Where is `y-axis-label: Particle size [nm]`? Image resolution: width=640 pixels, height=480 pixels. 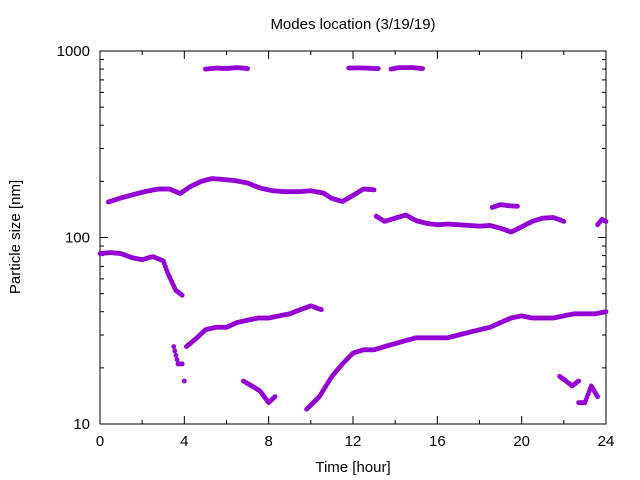 y-axis-label: Particle size [nm] is located at coordinates (15, 237).